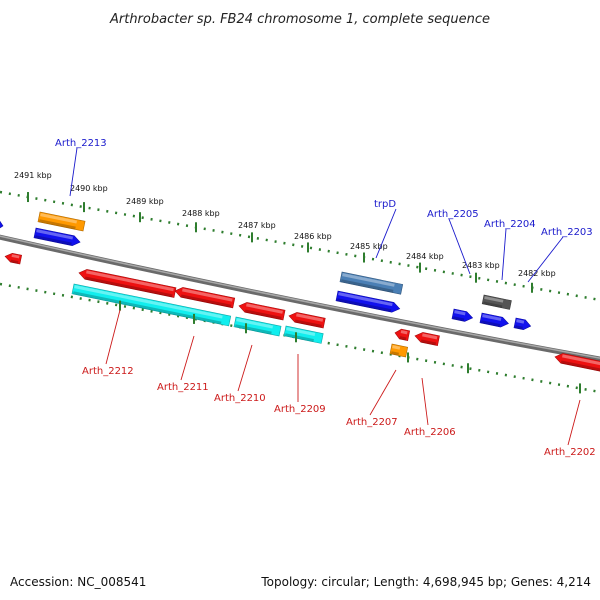  I want to click on gene-label-bottom: Arth_2206, so click(430, 432).